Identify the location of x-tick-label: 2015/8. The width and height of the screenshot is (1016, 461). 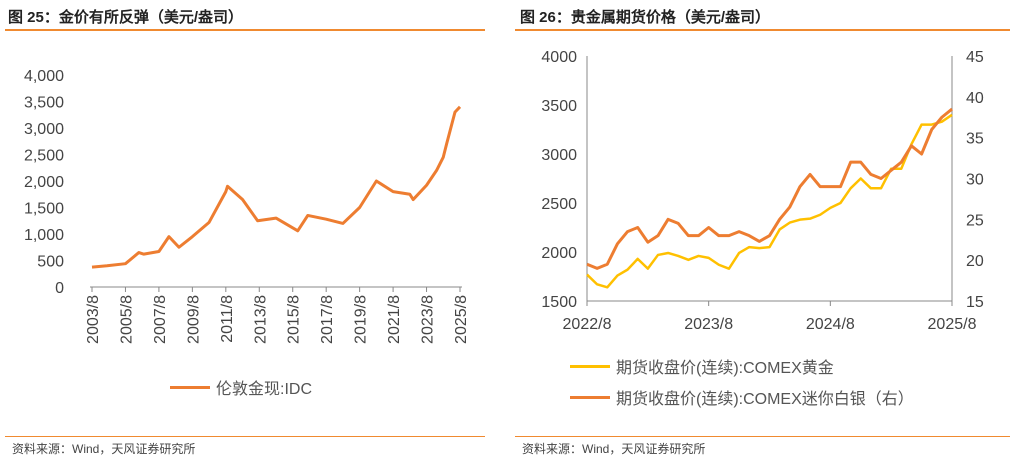
(294, 319).